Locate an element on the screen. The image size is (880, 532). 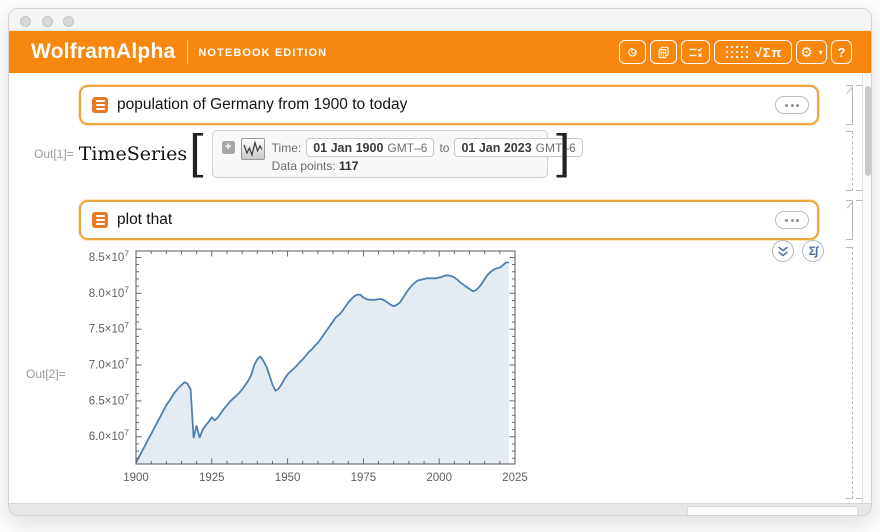
to-date-pill: 01 Jan 2023 GMT–6 is located at coordinates (518, 147).